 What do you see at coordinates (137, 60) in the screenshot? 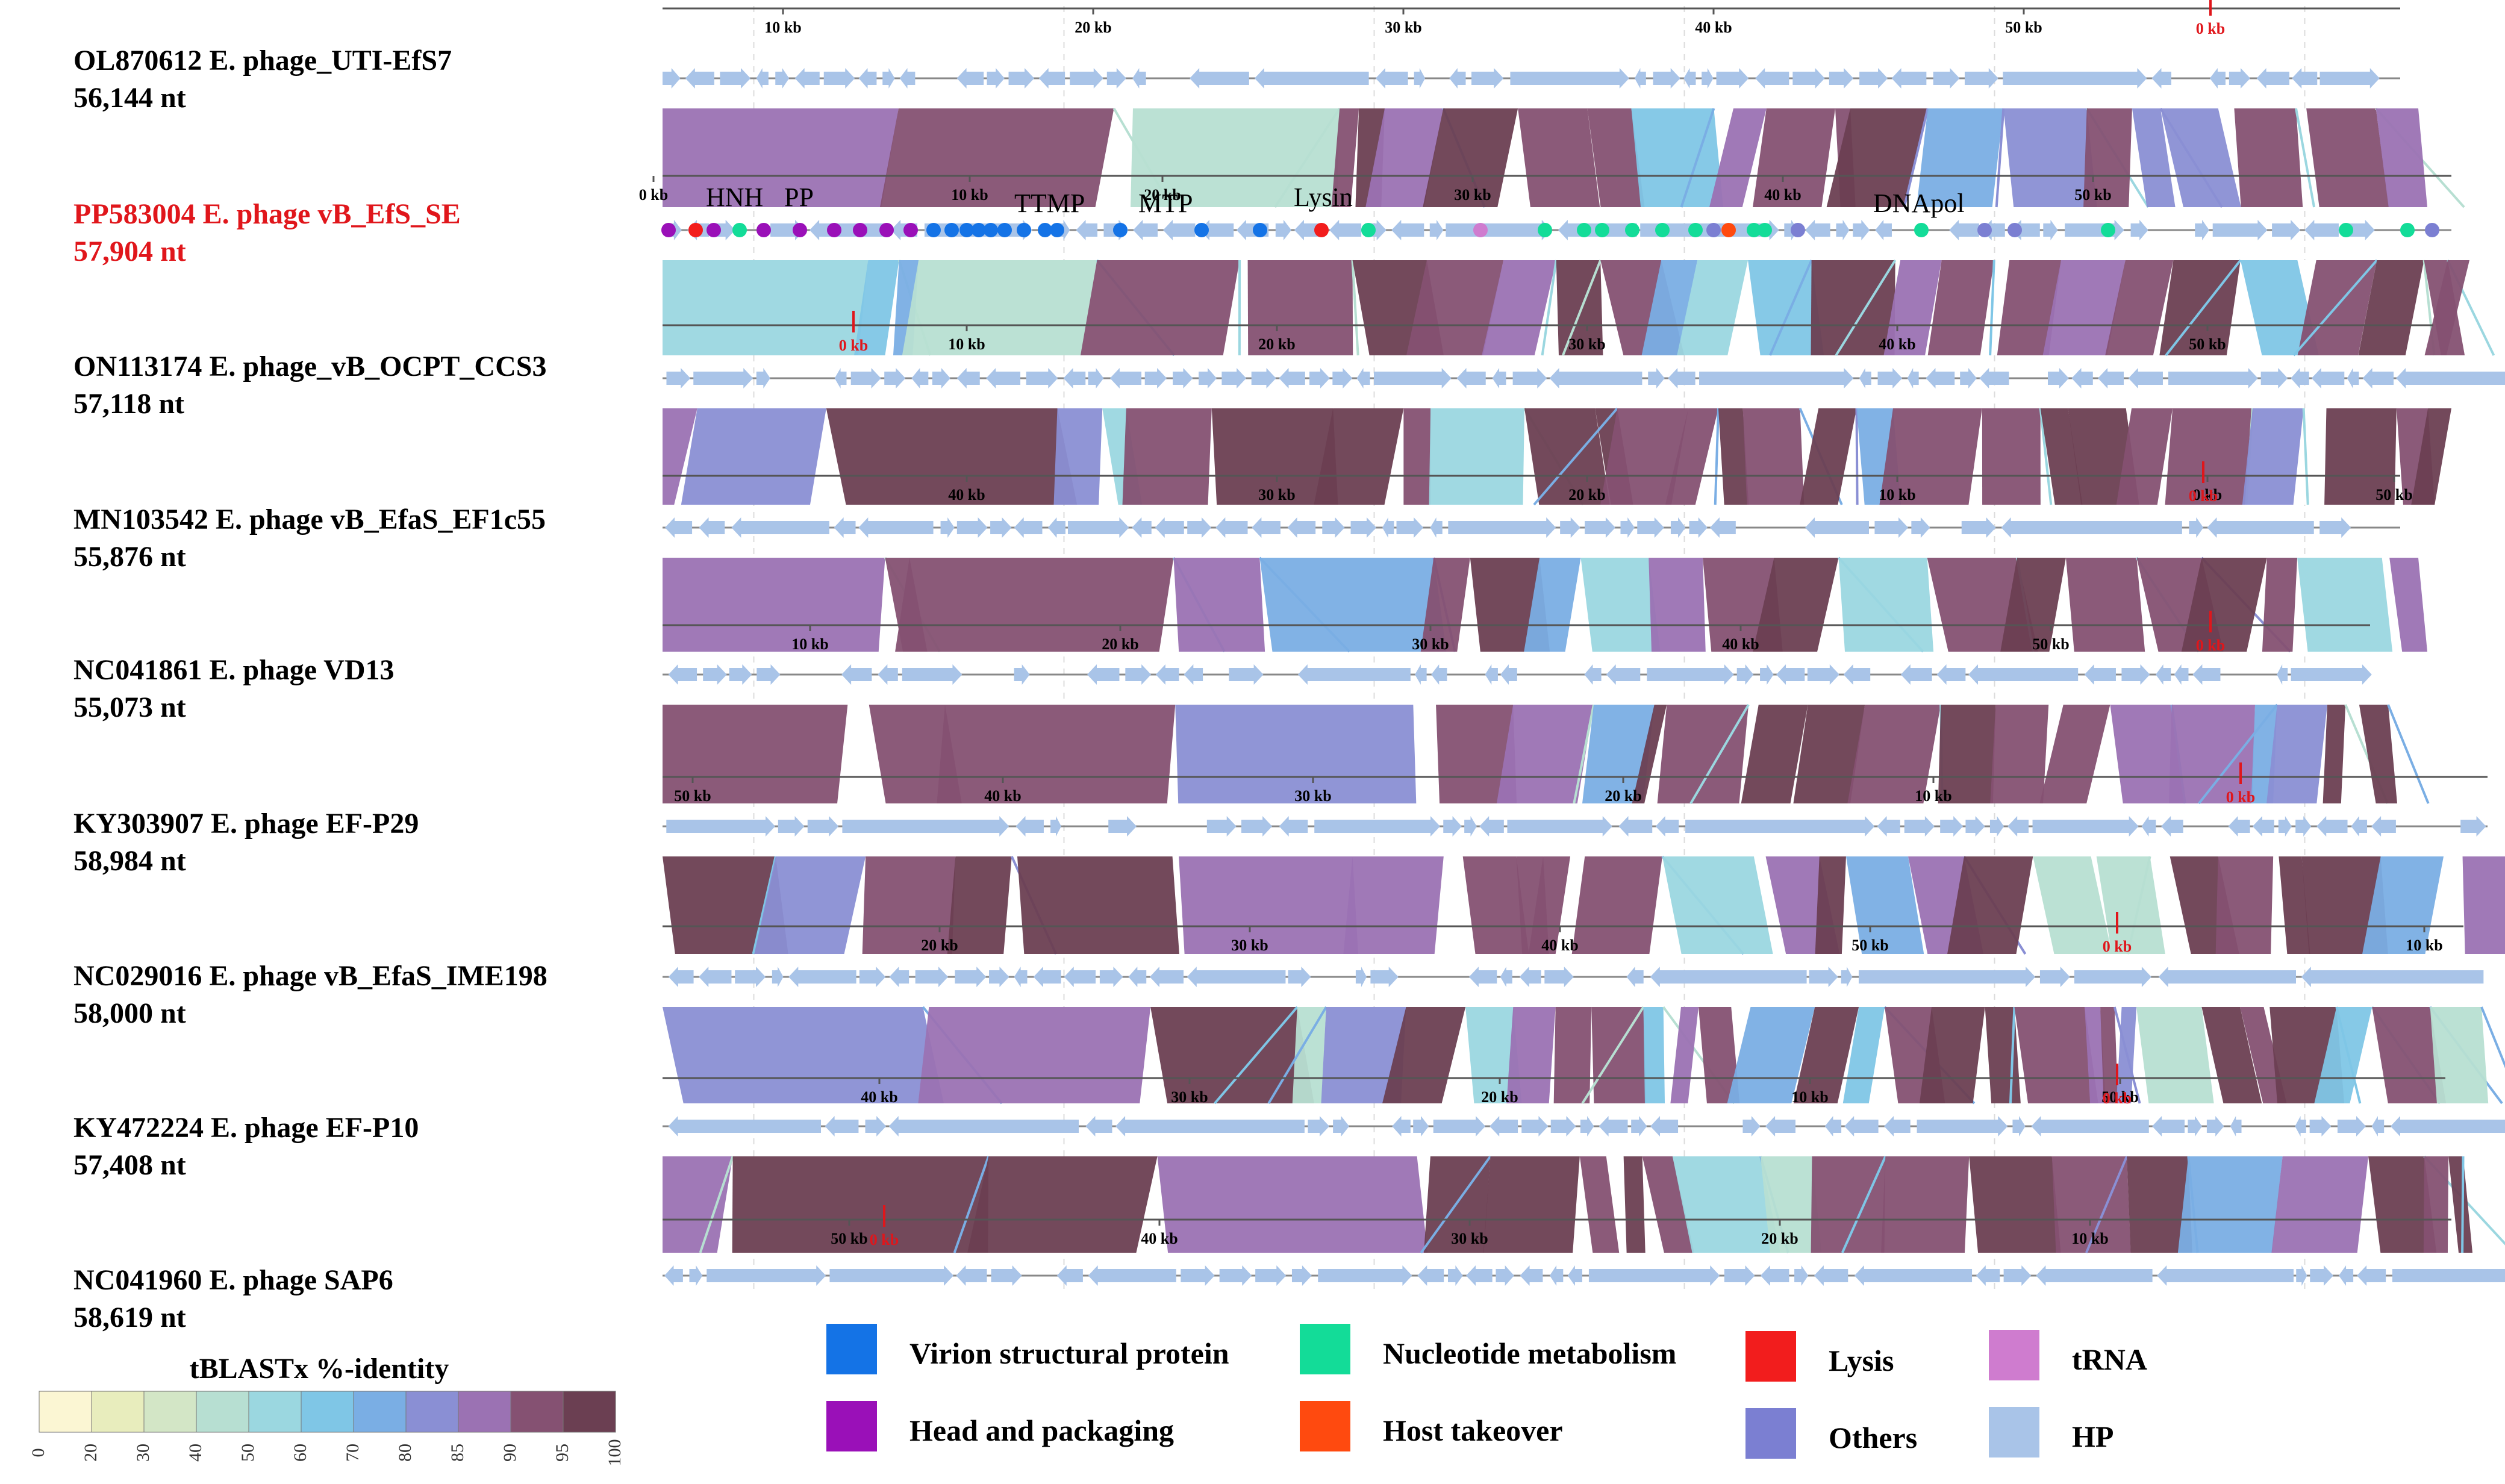
I see `genome-accession: OL870612` at bounding box center [137, 60].